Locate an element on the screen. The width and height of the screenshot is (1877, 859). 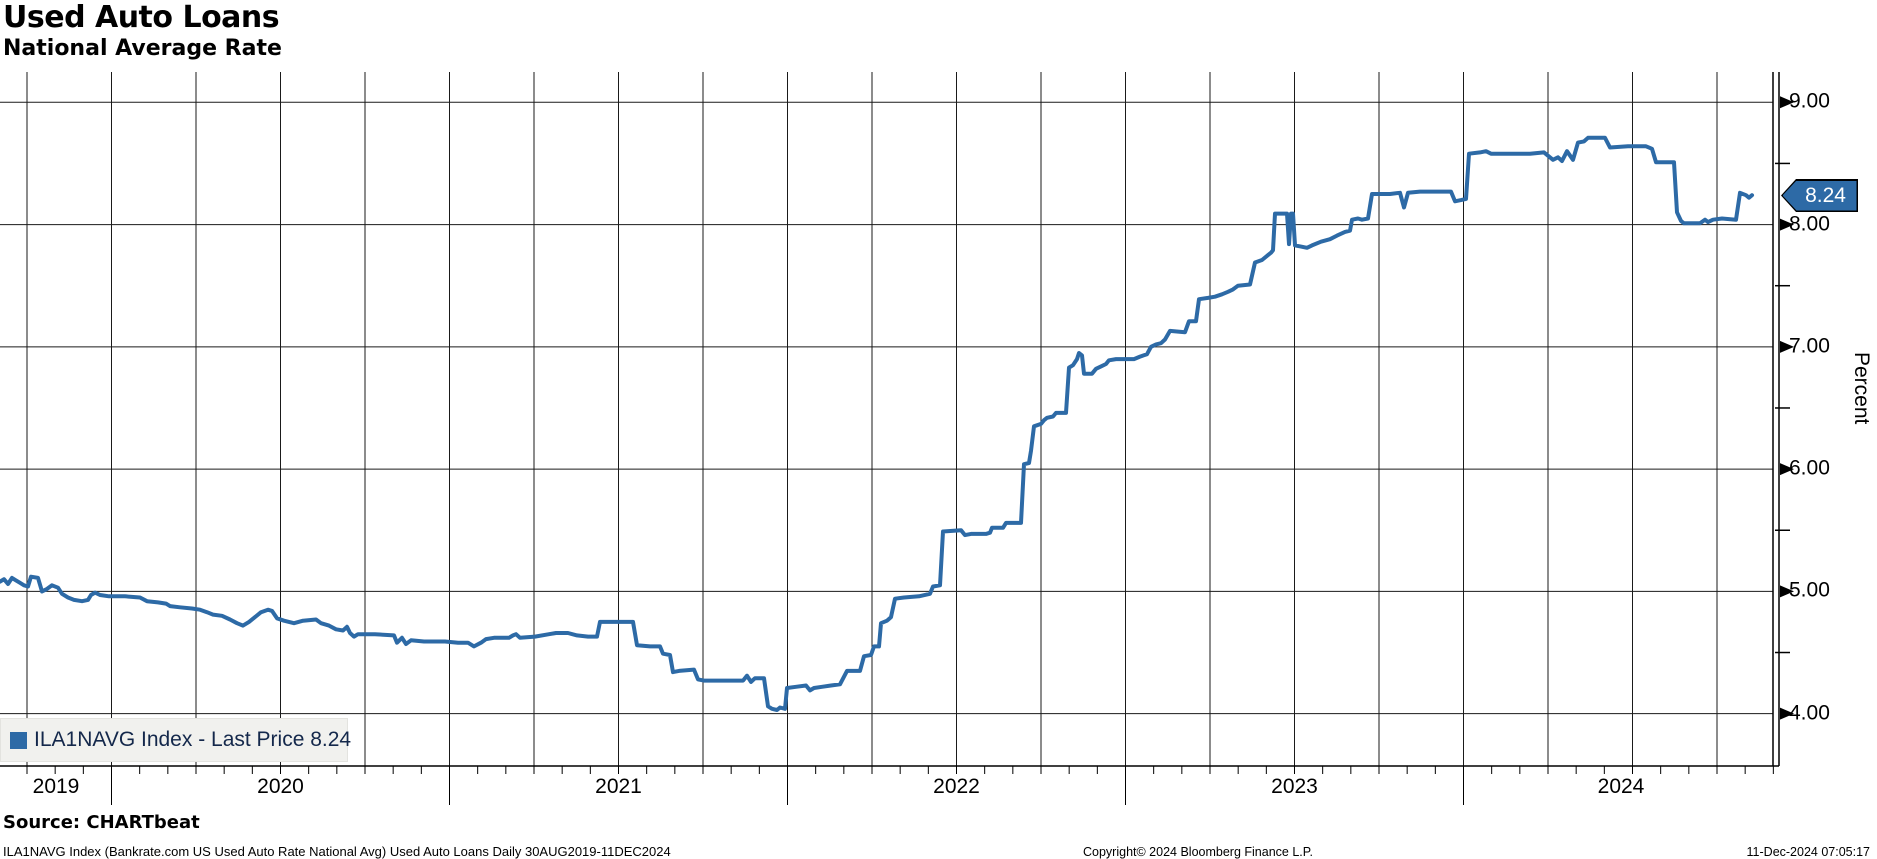
x-tick-label: 2020 is located at coordinates (280, 786).